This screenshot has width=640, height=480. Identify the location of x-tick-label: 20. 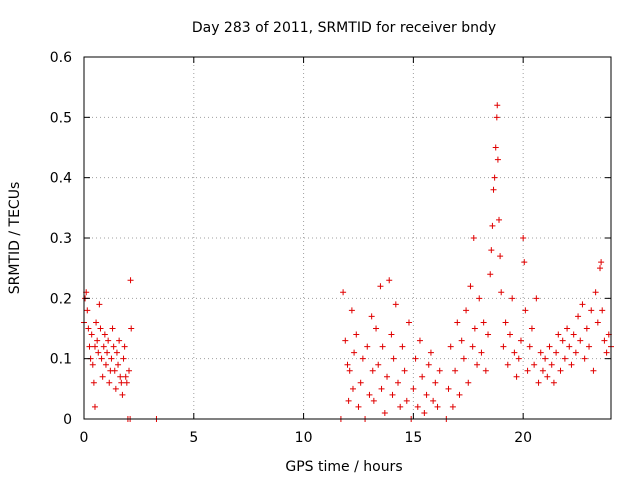
(523, 438).